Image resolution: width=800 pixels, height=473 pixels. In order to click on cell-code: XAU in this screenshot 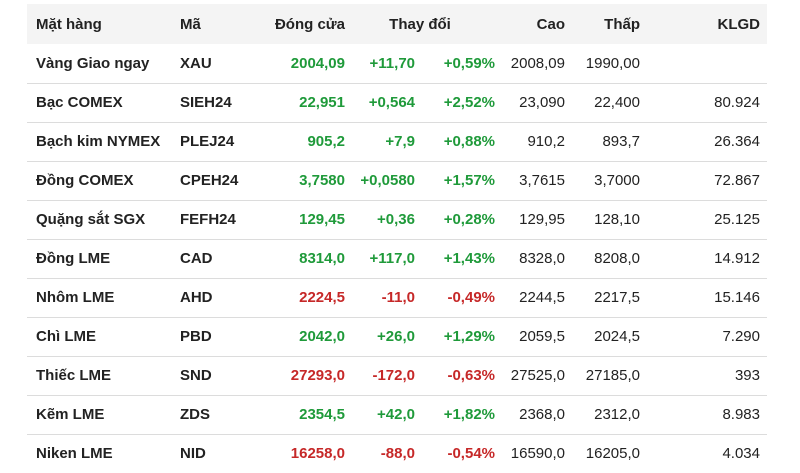, I will do `click(196, 63)`.